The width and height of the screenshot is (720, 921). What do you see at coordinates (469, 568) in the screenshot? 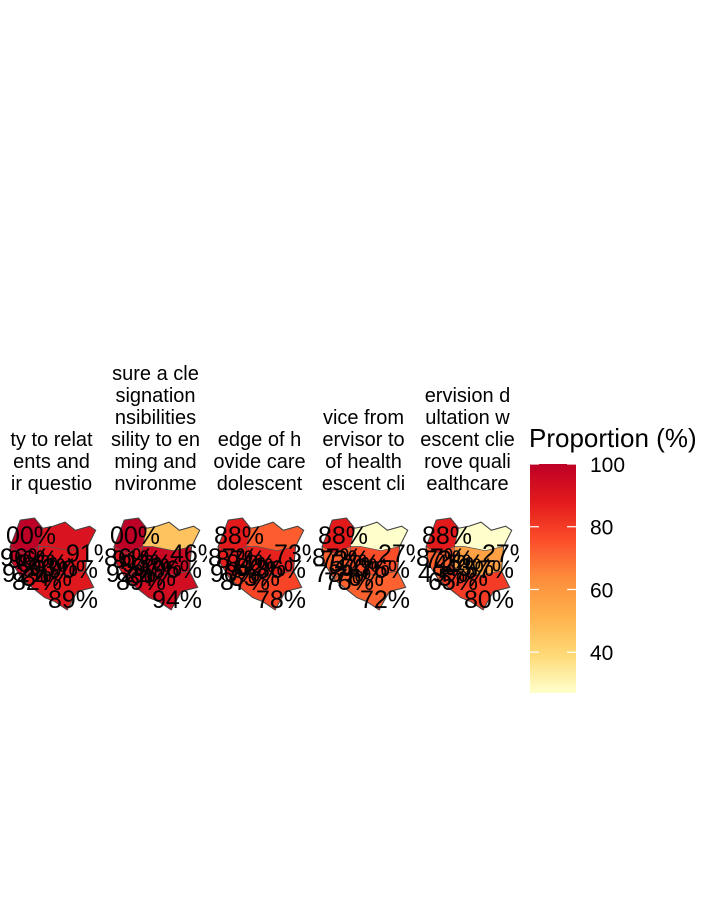
I see `region-value-label: 43%` at bounding box center [469, 568].